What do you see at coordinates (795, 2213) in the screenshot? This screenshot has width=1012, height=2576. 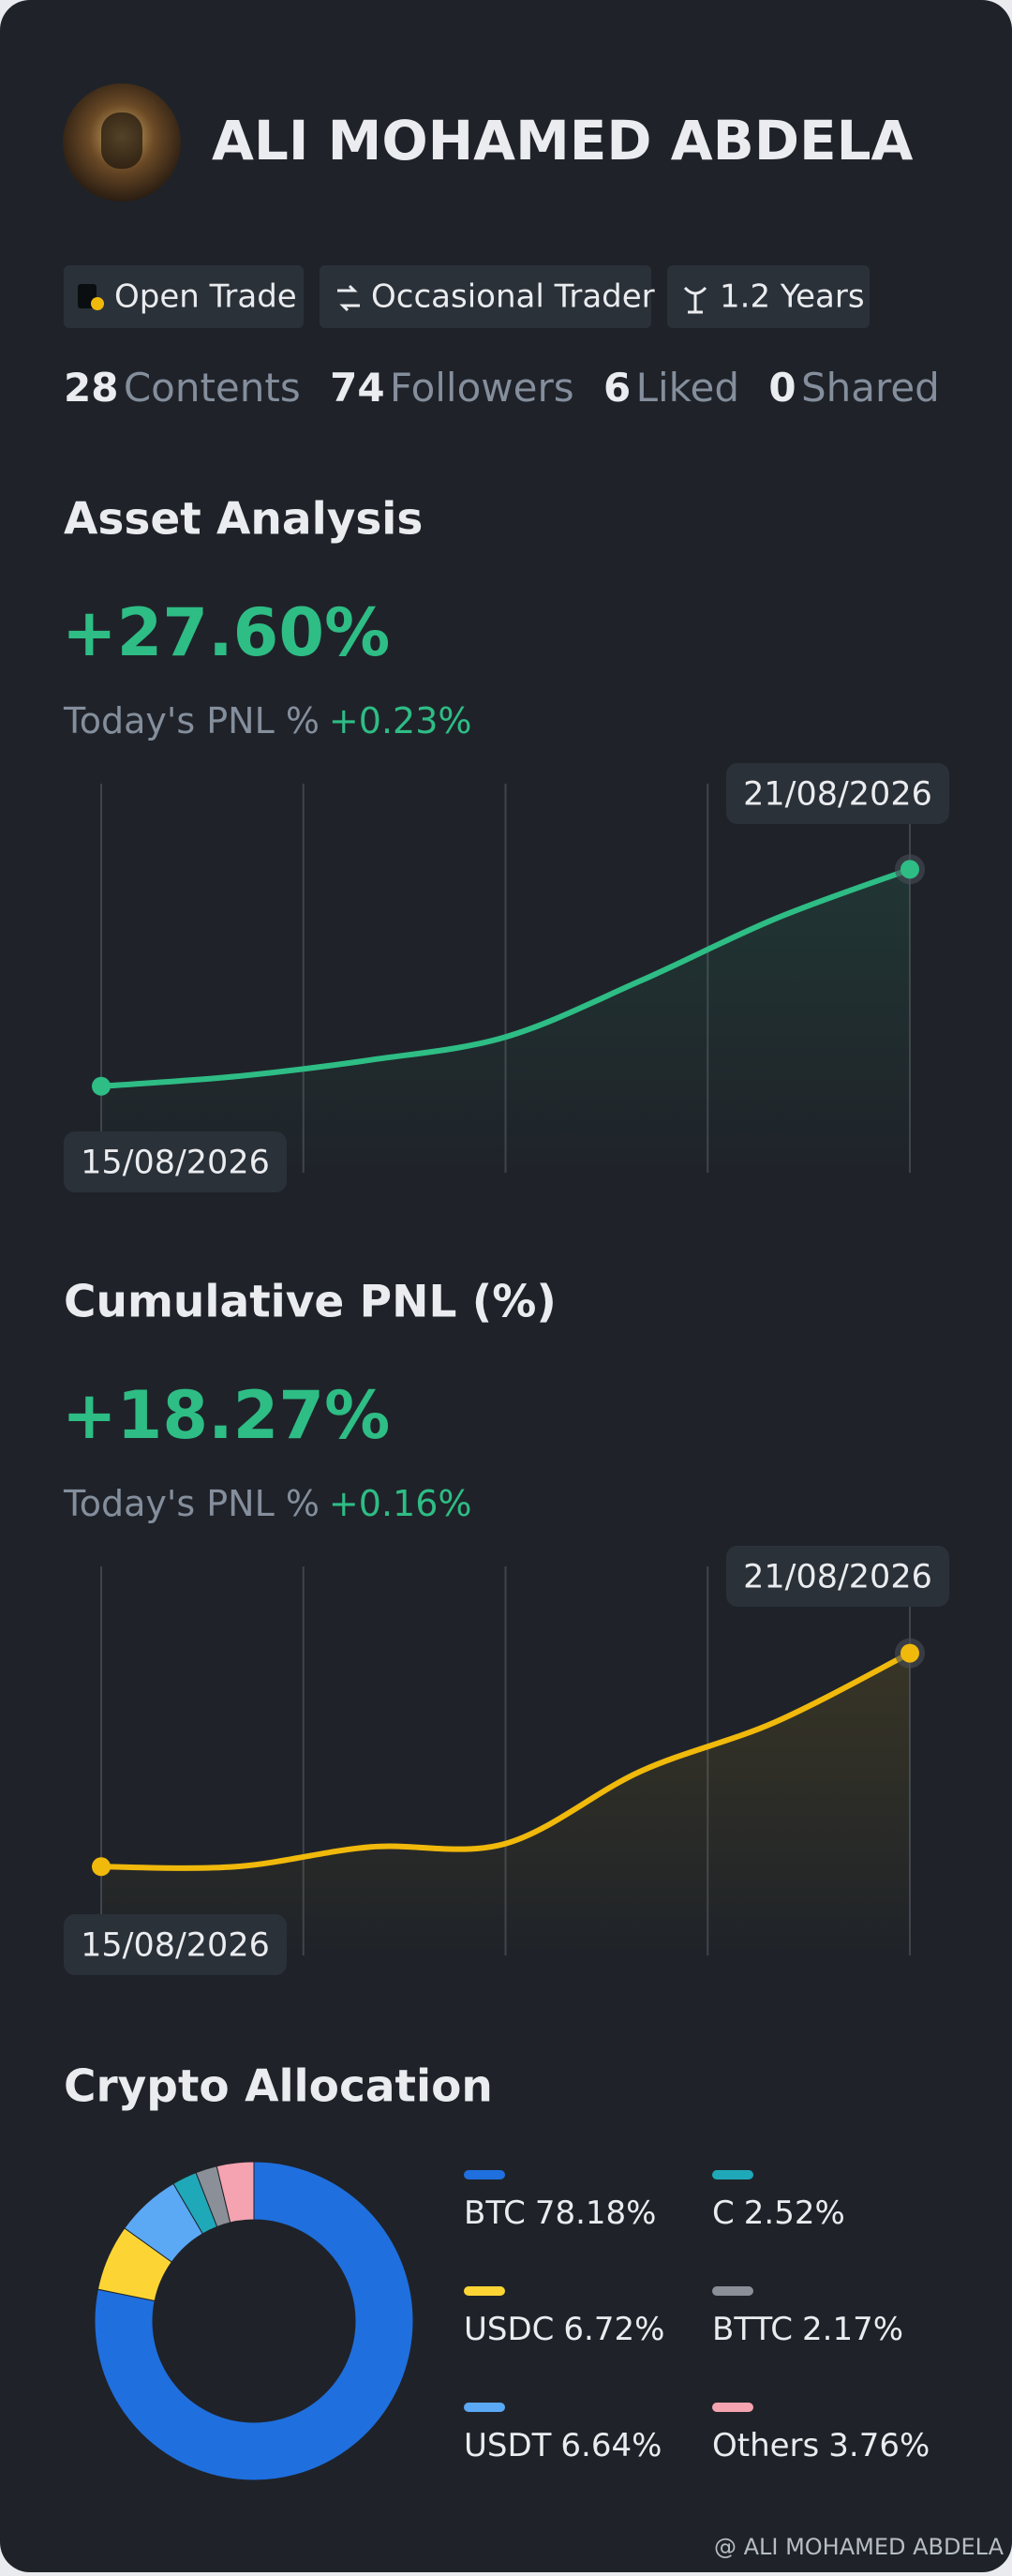 I see `legend-value: 2.52%` at bounding box center [795, 2213].